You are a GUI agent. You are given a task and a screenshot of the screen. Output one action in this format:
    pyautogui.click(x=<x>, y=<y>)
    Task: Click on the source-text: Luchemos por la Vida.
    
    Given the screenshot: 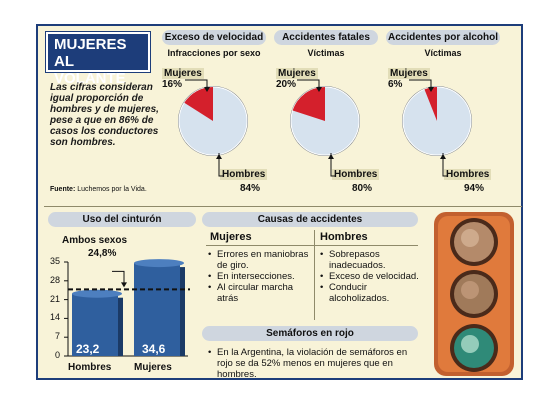 What is the action you would take?
    pyautogui.click(x=112, y=189)
    